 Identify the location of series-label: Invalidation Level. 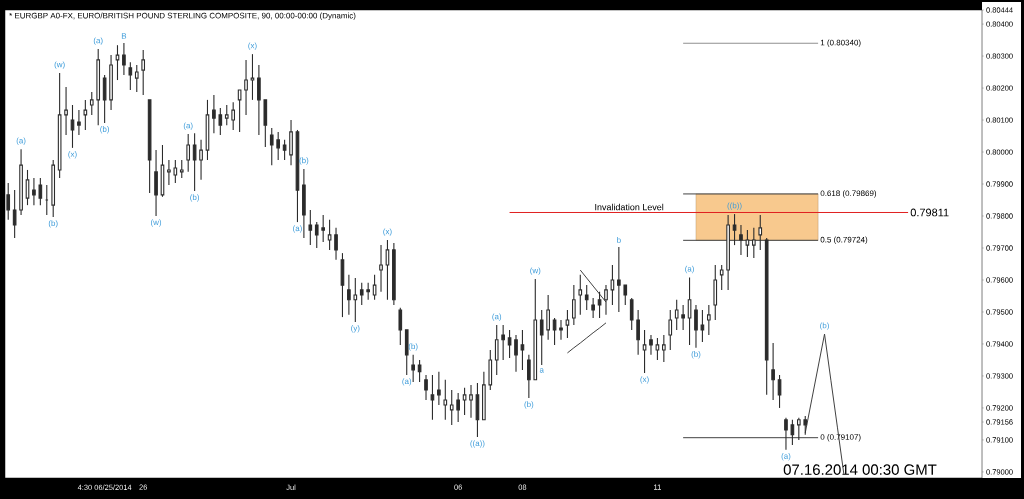
(629, 207).